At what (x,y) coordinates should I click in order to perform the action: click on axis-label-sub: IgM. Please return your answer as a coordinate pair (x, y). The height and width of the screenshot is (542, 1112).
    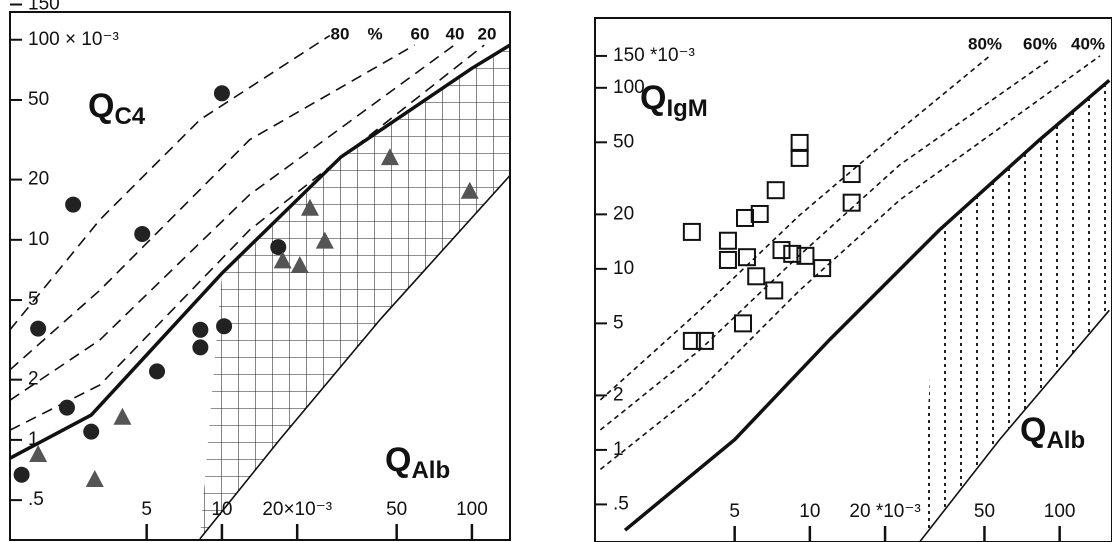
    Looking at the image, I should click on (686, 108).